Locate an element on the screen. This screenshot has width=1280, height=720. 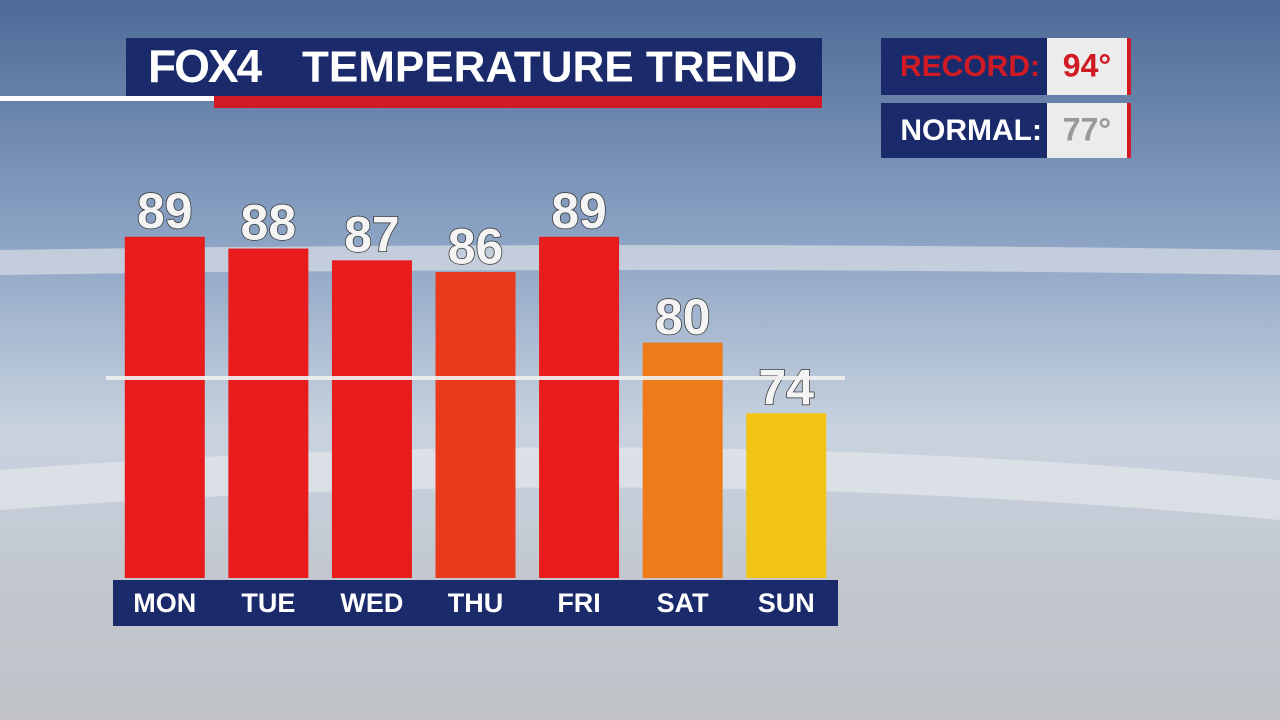
data-label: 87 is located at coordinates (372, 235).